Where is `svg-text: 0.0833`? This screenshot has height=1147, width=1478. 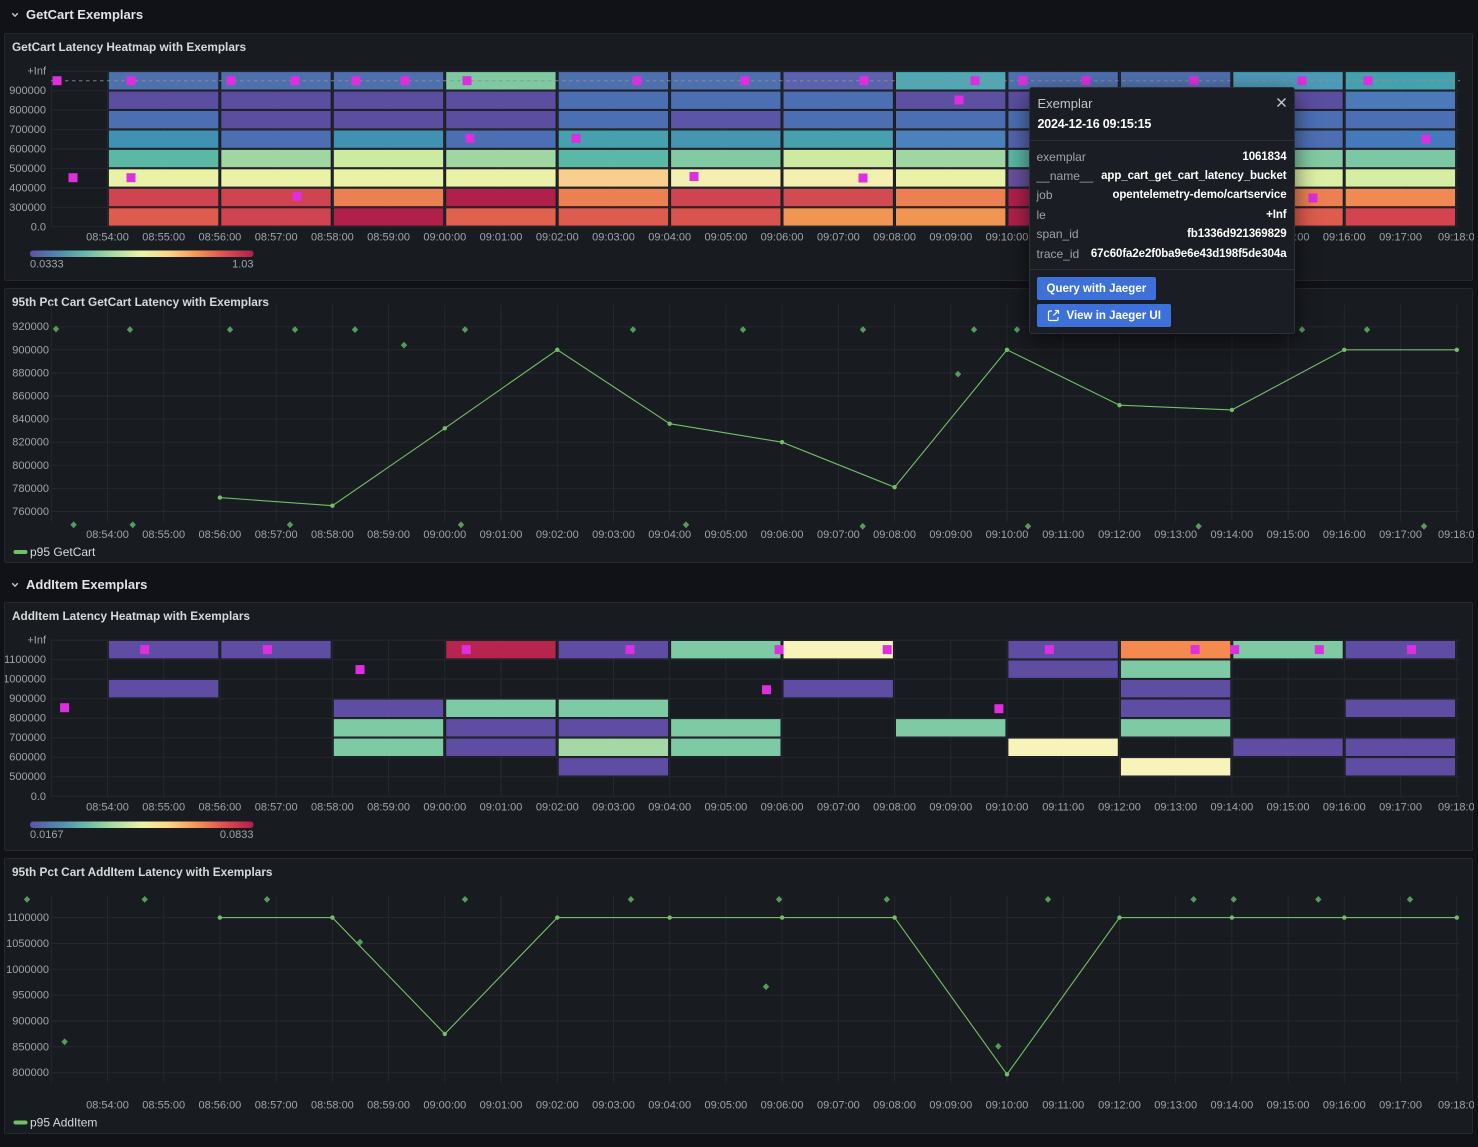 svg-text: 0.0833 is located at coordinates (237, 835).